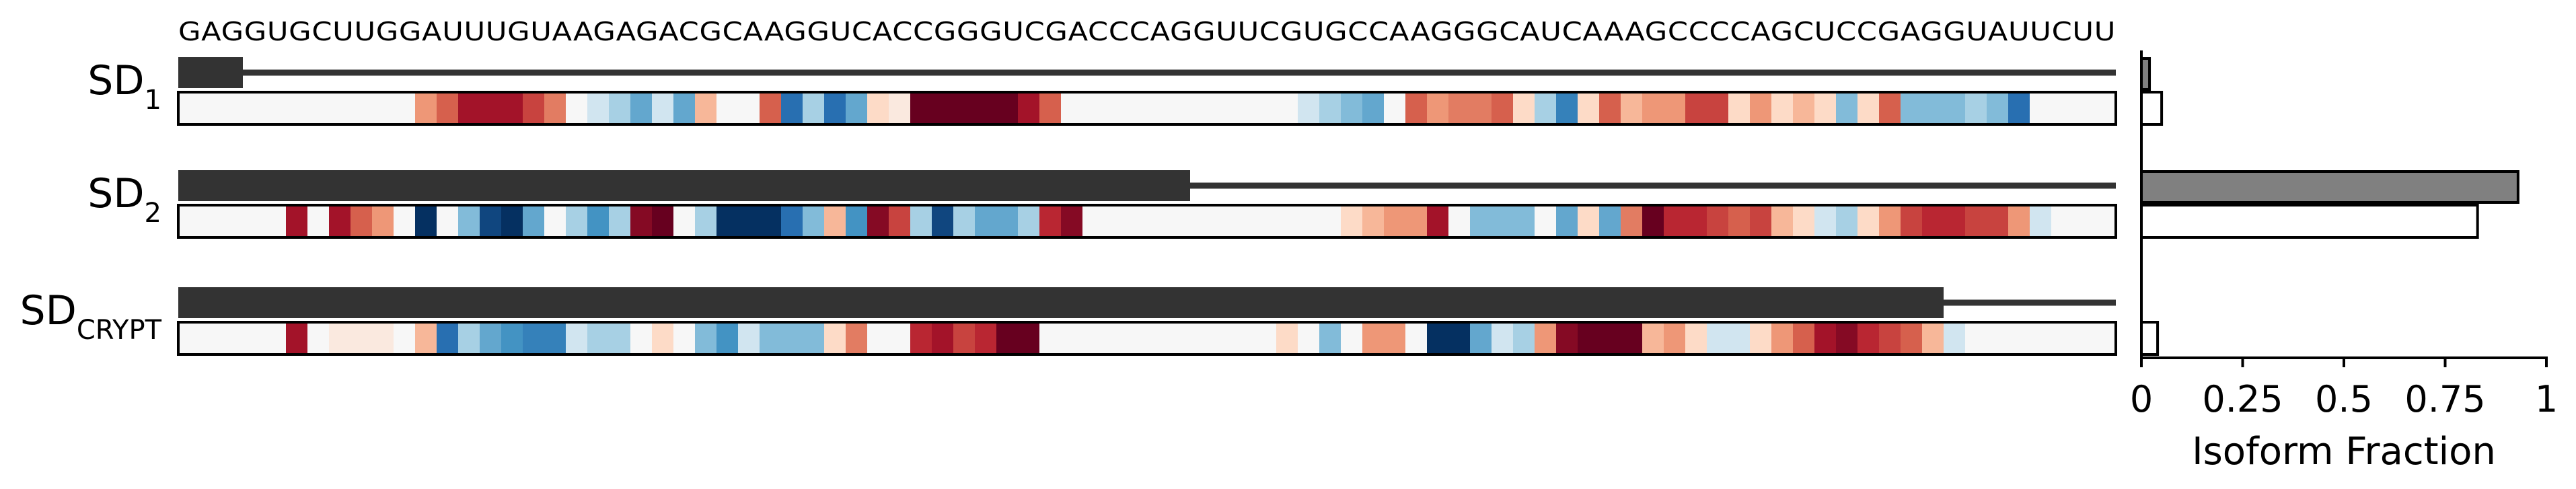 The image size is (2576, 489). Describe the element at coordinates (116, 80) in the screenshot. I see `row-label-main: SD` at that location.